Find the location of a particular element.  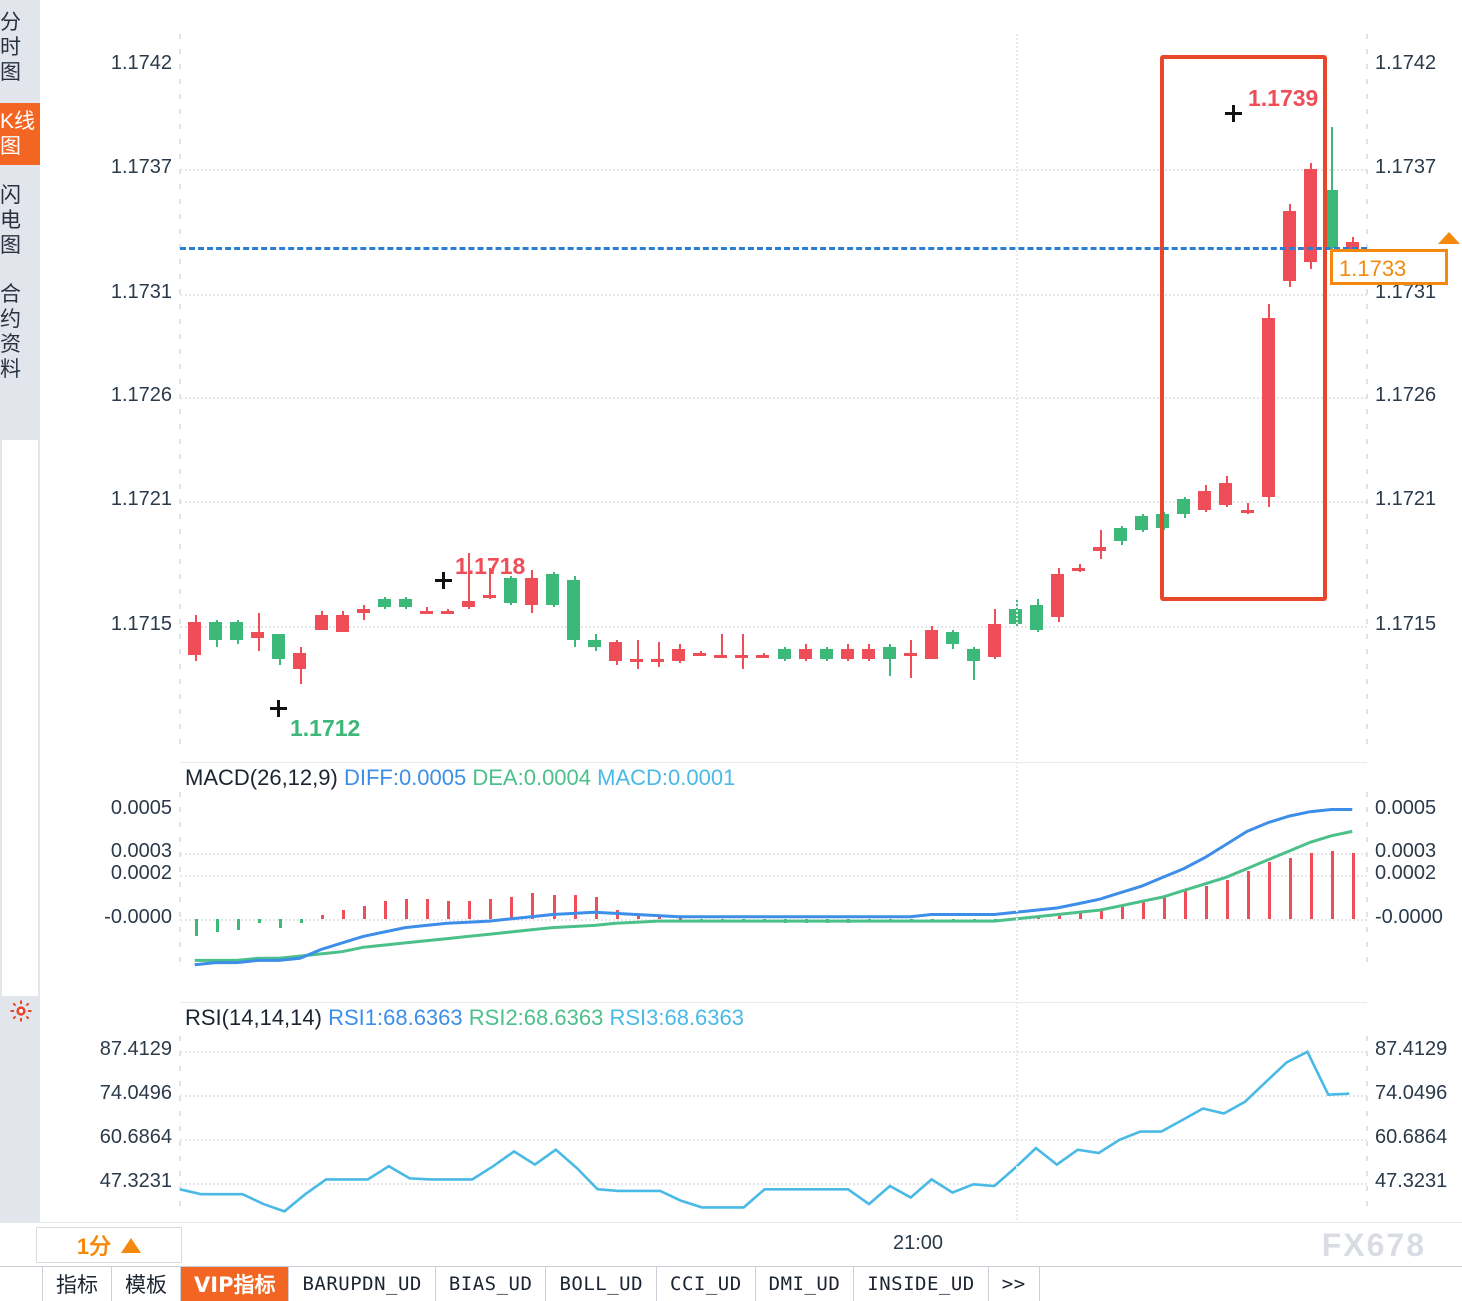

current-price-tag: 1.1733 is located at coordinates (1389, 267).